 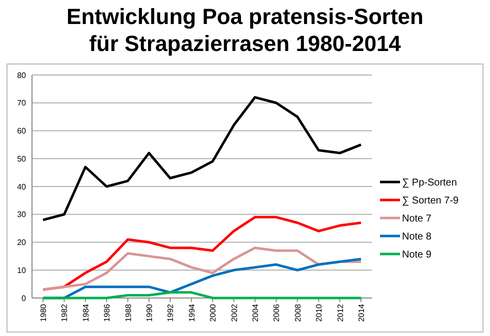 I want to click on x-tick-label: 2000, so click(x=213, y=312).